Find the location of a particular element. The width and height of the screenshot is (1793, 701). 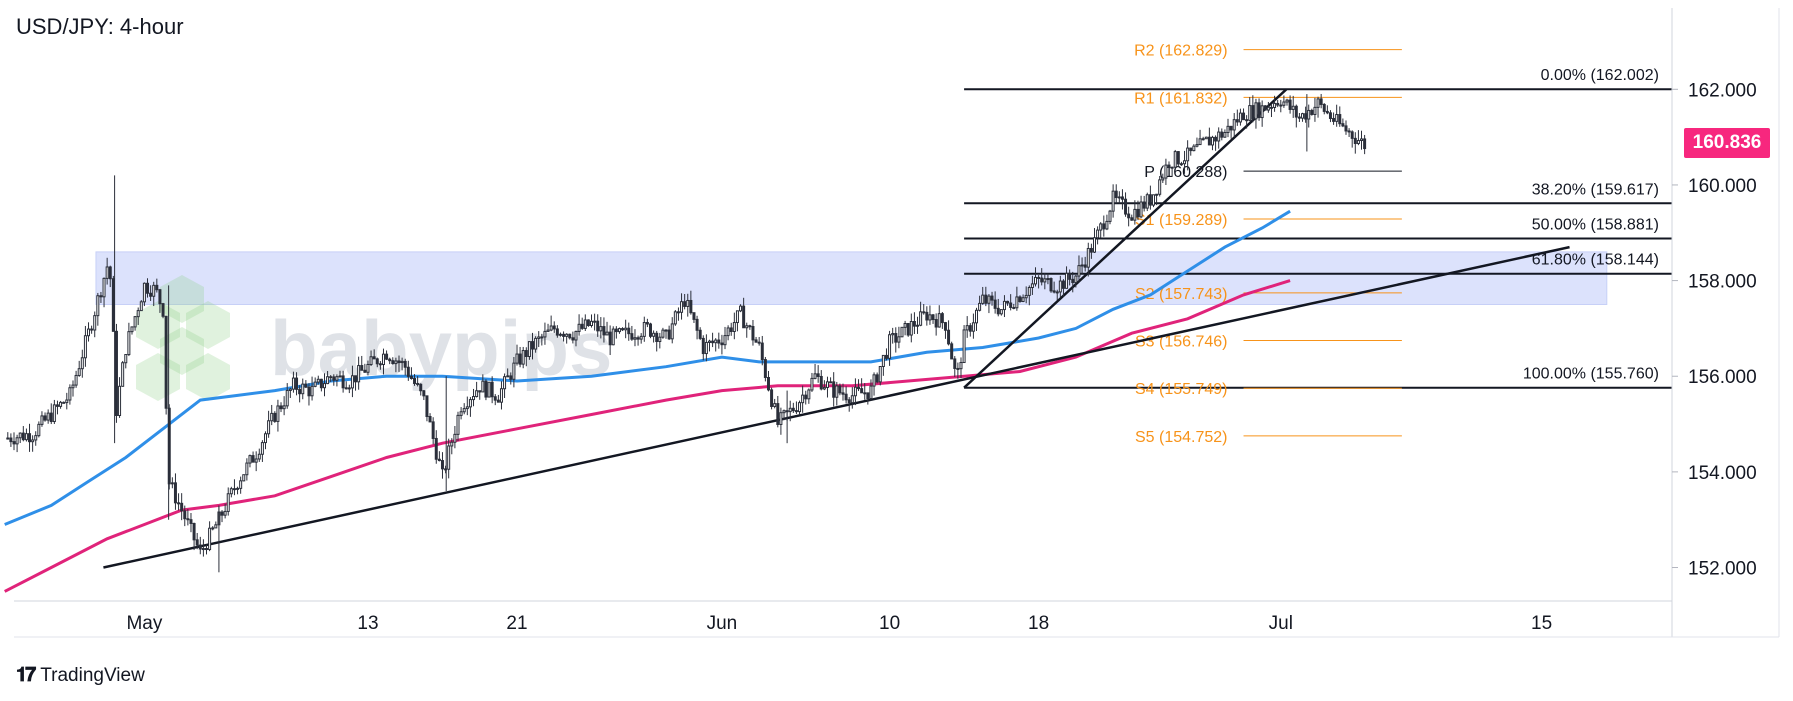

x-tick-label: May is located at coordinates (144, 623).